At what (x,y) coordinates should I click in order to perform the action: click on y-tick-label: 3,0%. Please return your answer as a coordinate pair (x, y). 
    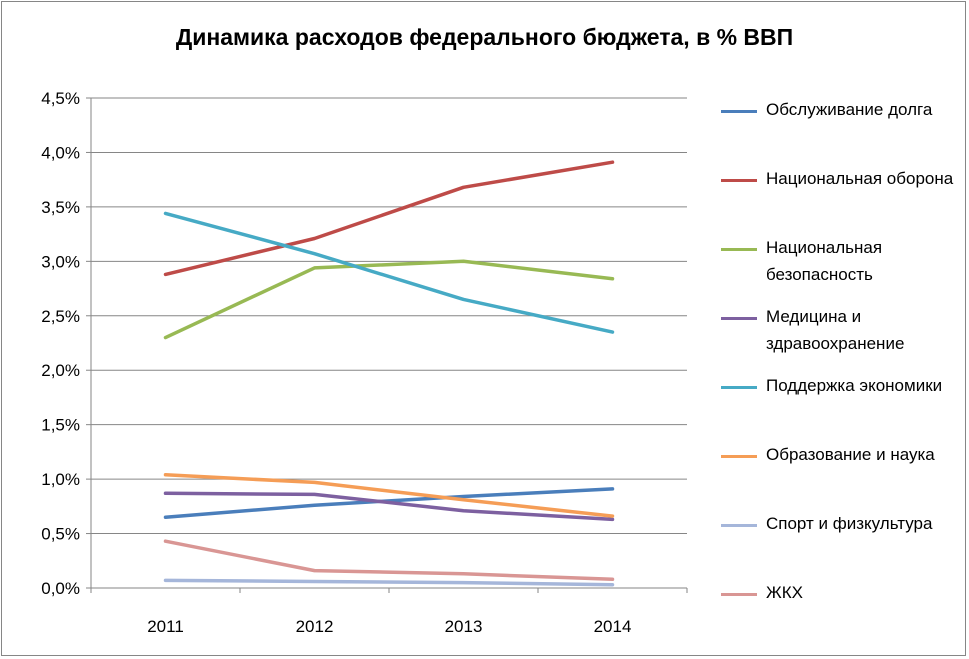
    Looking at the image, I should click on (60, 261).